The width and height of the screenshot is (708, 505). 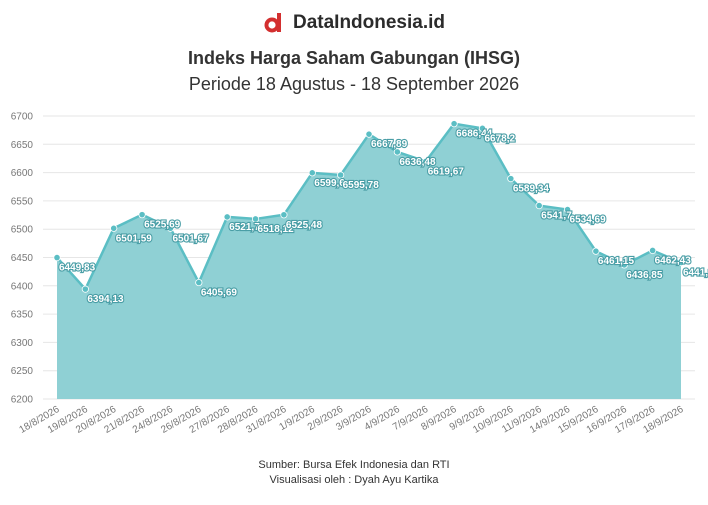 I want to click on data-label: 6405,69, so click(x=219, y=293).